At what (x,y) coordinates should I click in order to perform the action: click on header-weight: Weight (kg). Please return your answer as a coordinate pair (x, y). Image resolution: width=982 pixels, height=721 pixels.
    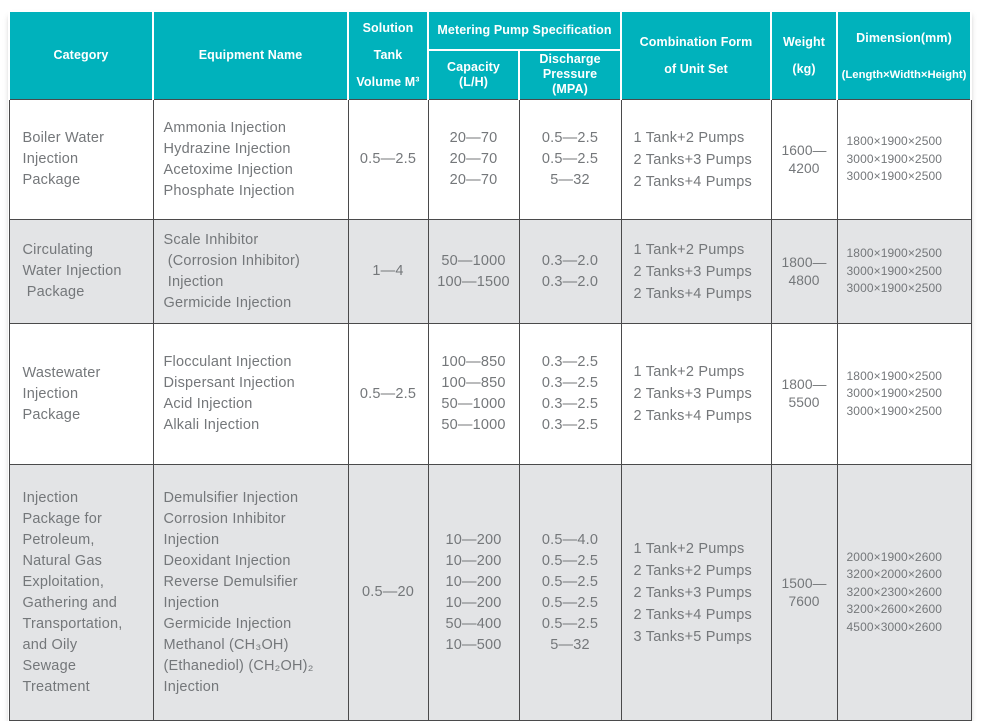
    Looking at the image, I should click on (804, 55).